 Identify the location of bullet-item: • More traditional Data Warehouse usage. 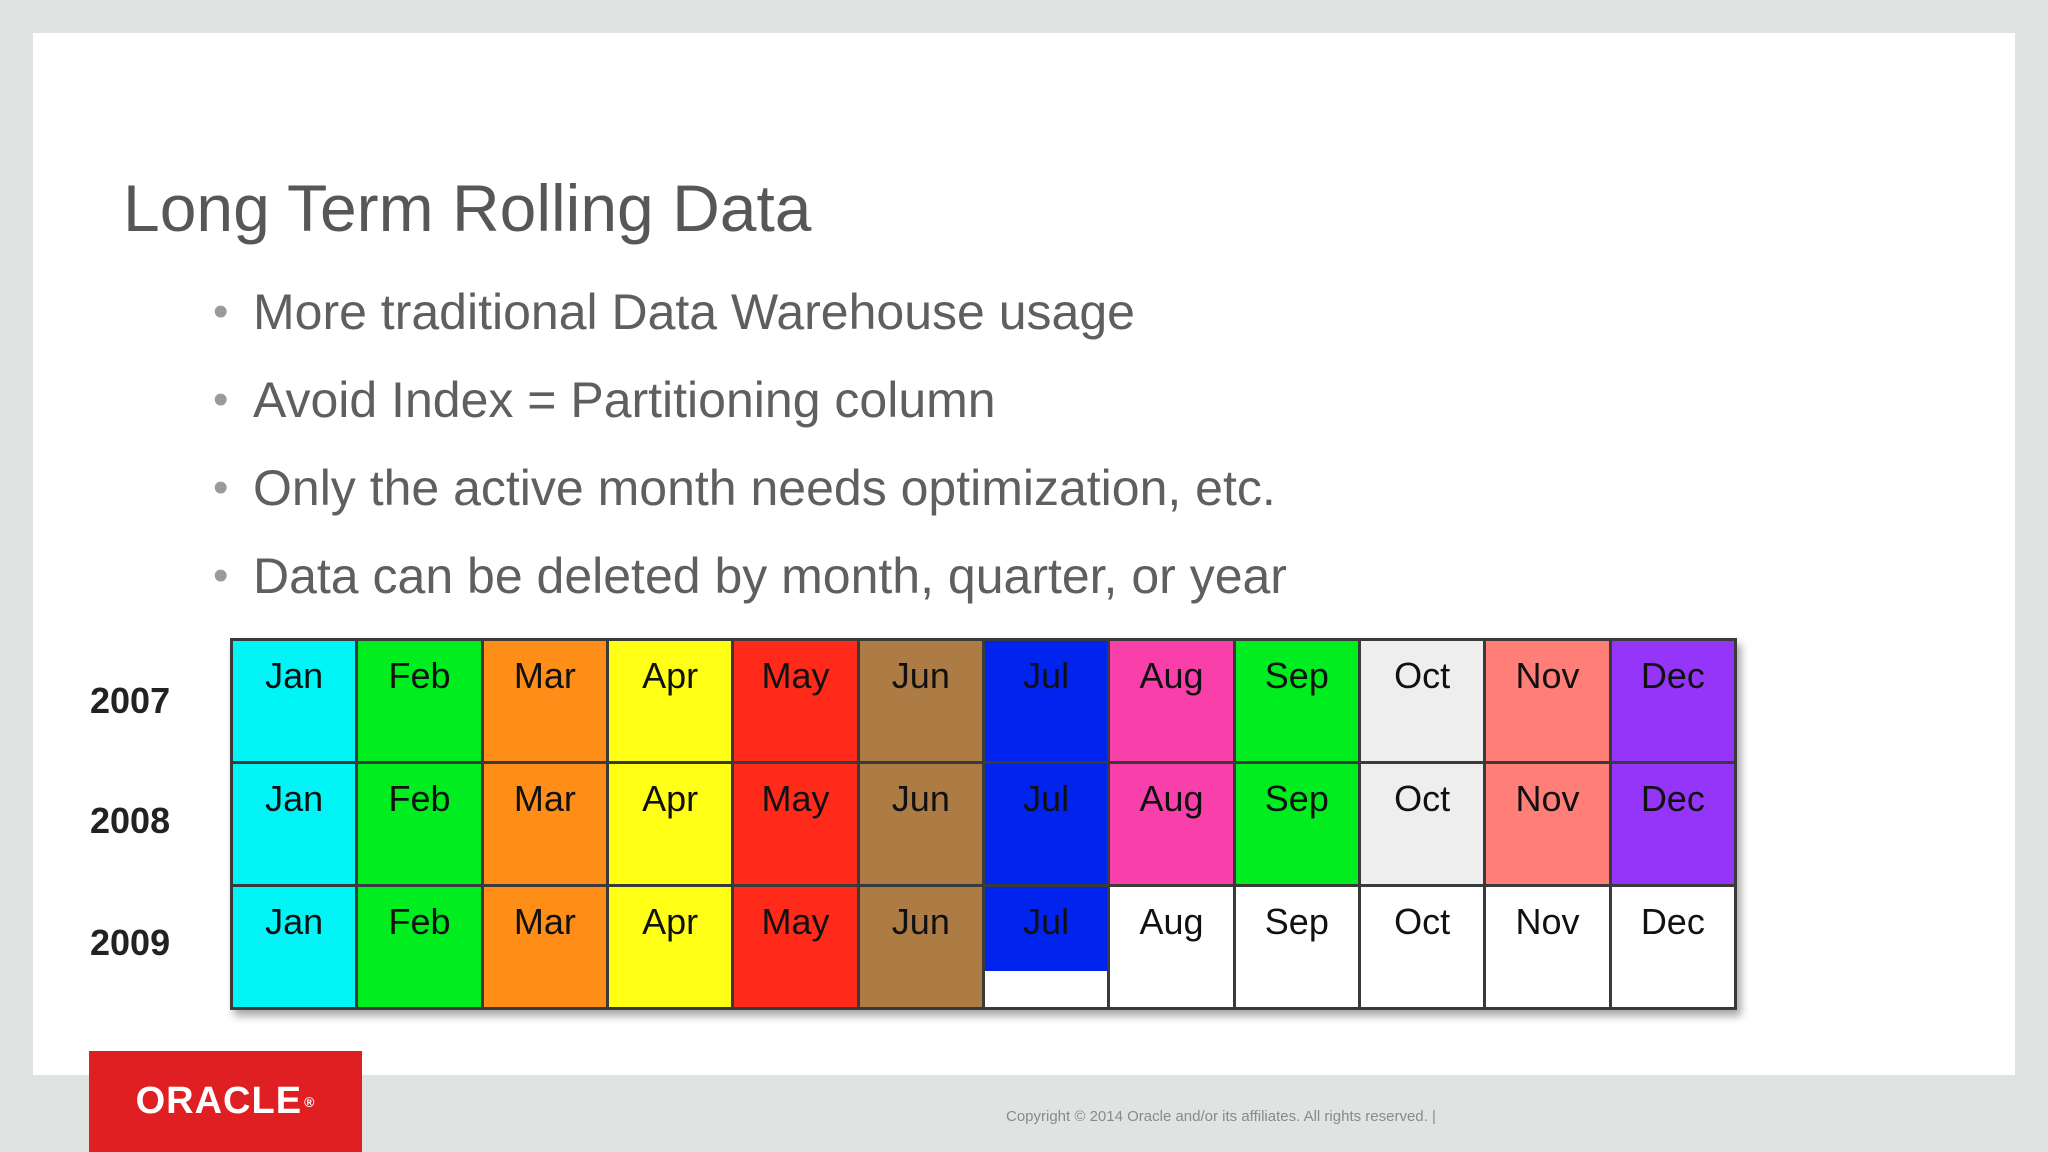
(750, 321).